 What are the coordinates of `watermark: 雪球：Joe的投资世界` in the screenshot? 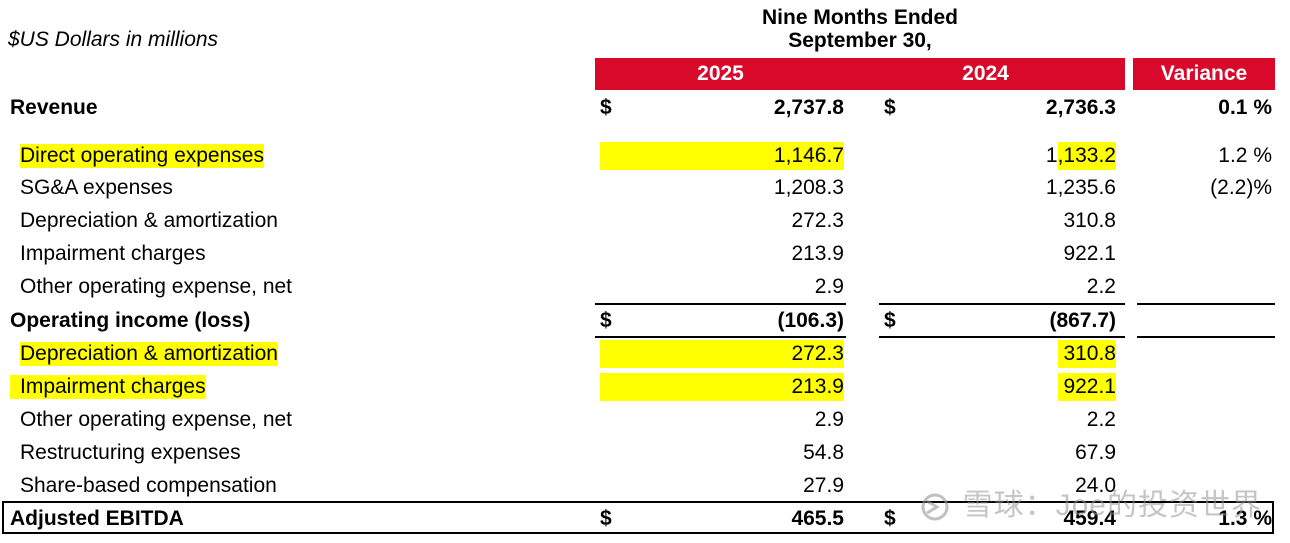 It's located at (1089, 502).